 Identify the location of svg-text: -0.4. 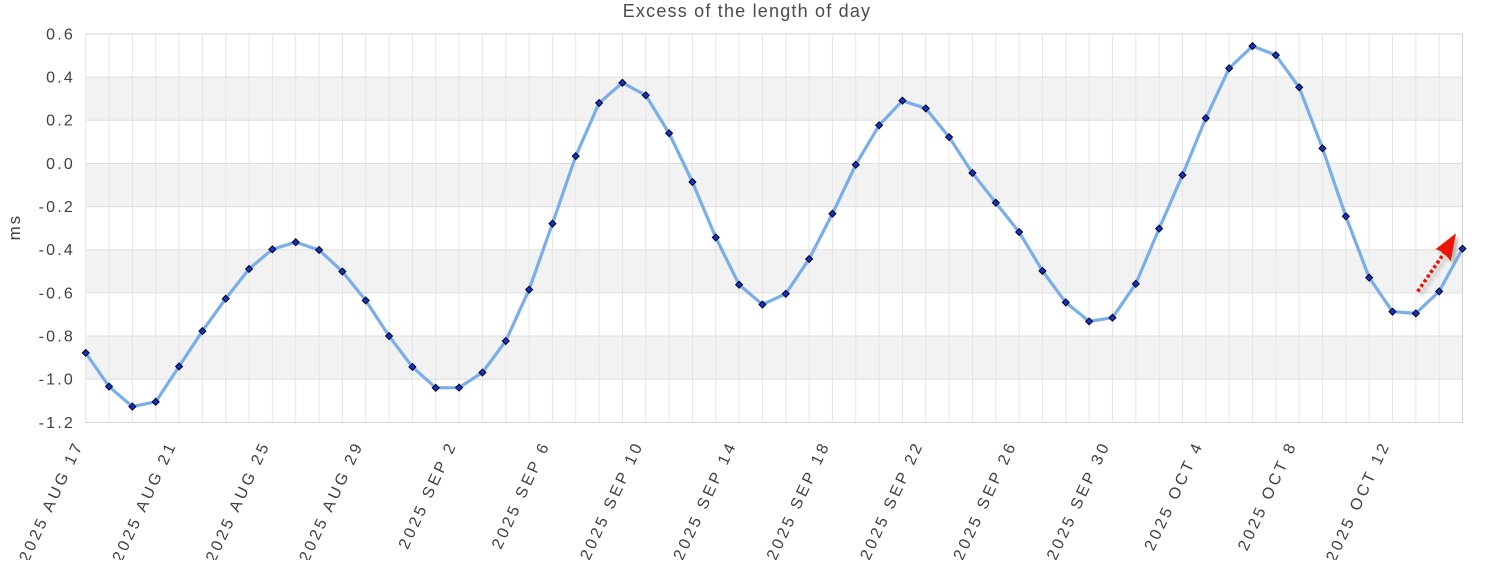
(57, 250).